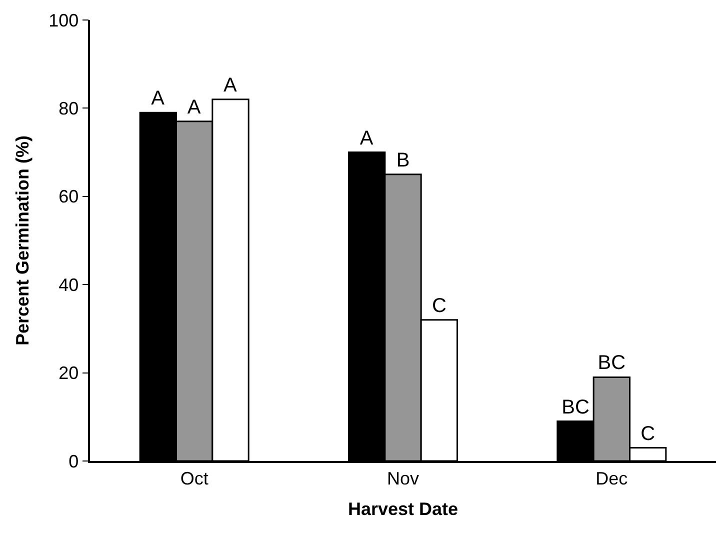 This screenshot has width=726, height=541. Describe the element at coordinates (68, 196) in the screenshot. I see `y-tick-label: 60` at that location.